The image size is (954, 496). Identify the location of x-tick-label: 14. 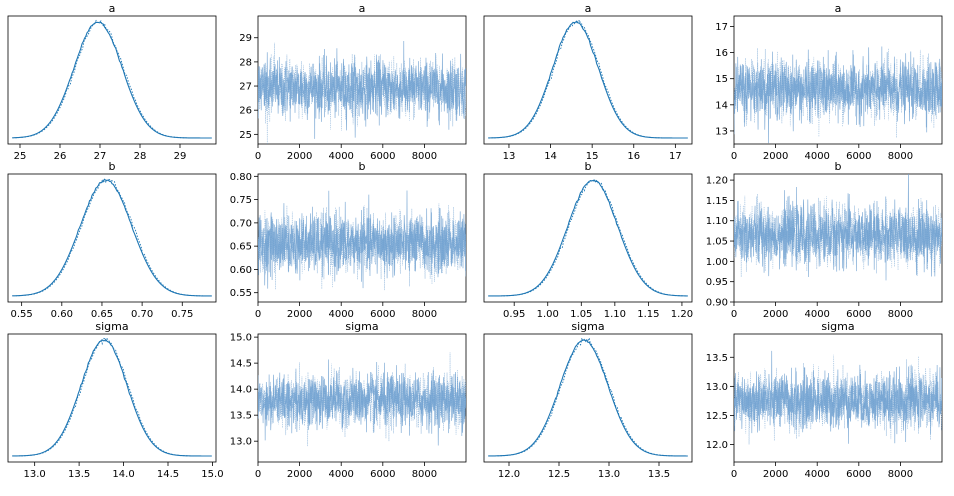
(550, 156).